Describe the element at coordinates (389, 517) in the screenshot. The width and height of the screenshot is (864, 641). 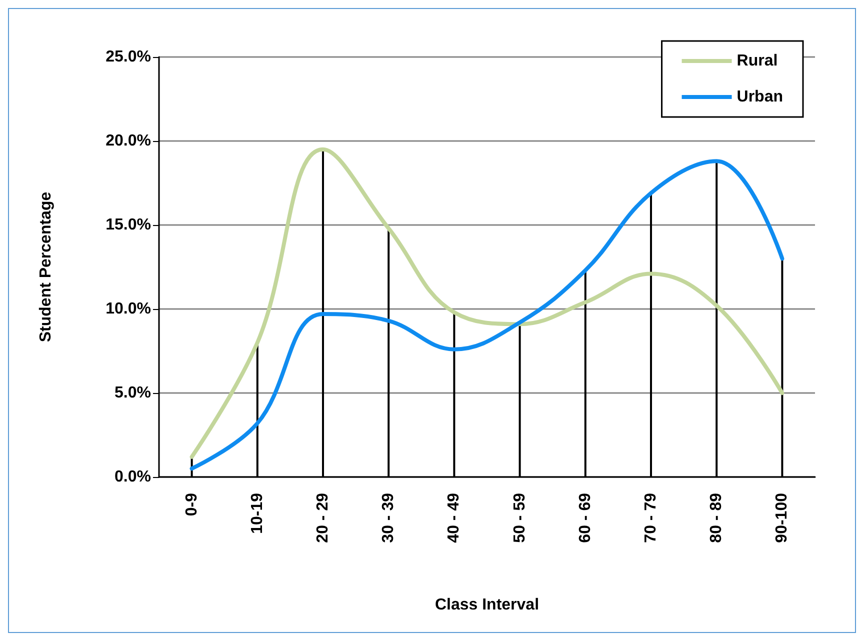
I see `x-tick-label: 30 - 39` at that location.